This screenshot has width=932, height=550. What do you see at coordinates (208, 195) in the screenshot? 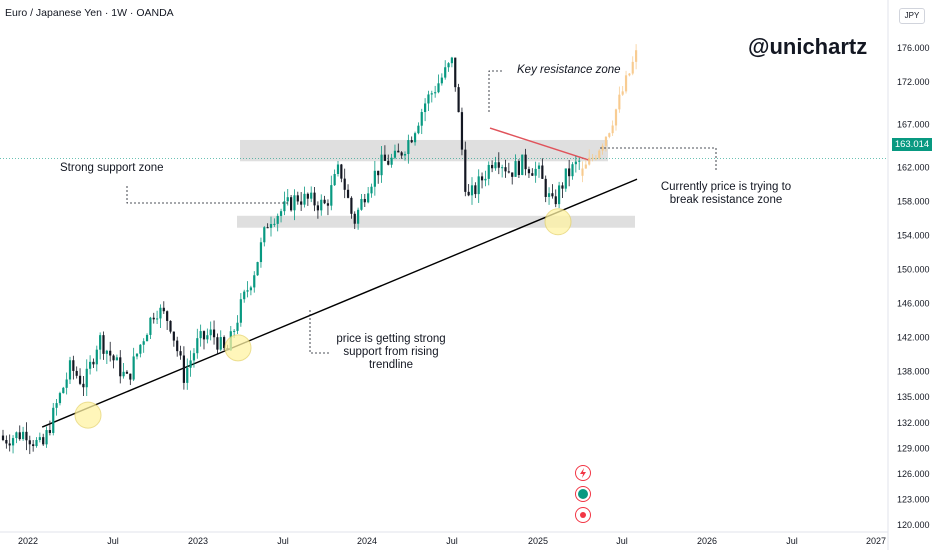
I see `support-arrow` at bounding box center [208, 195].